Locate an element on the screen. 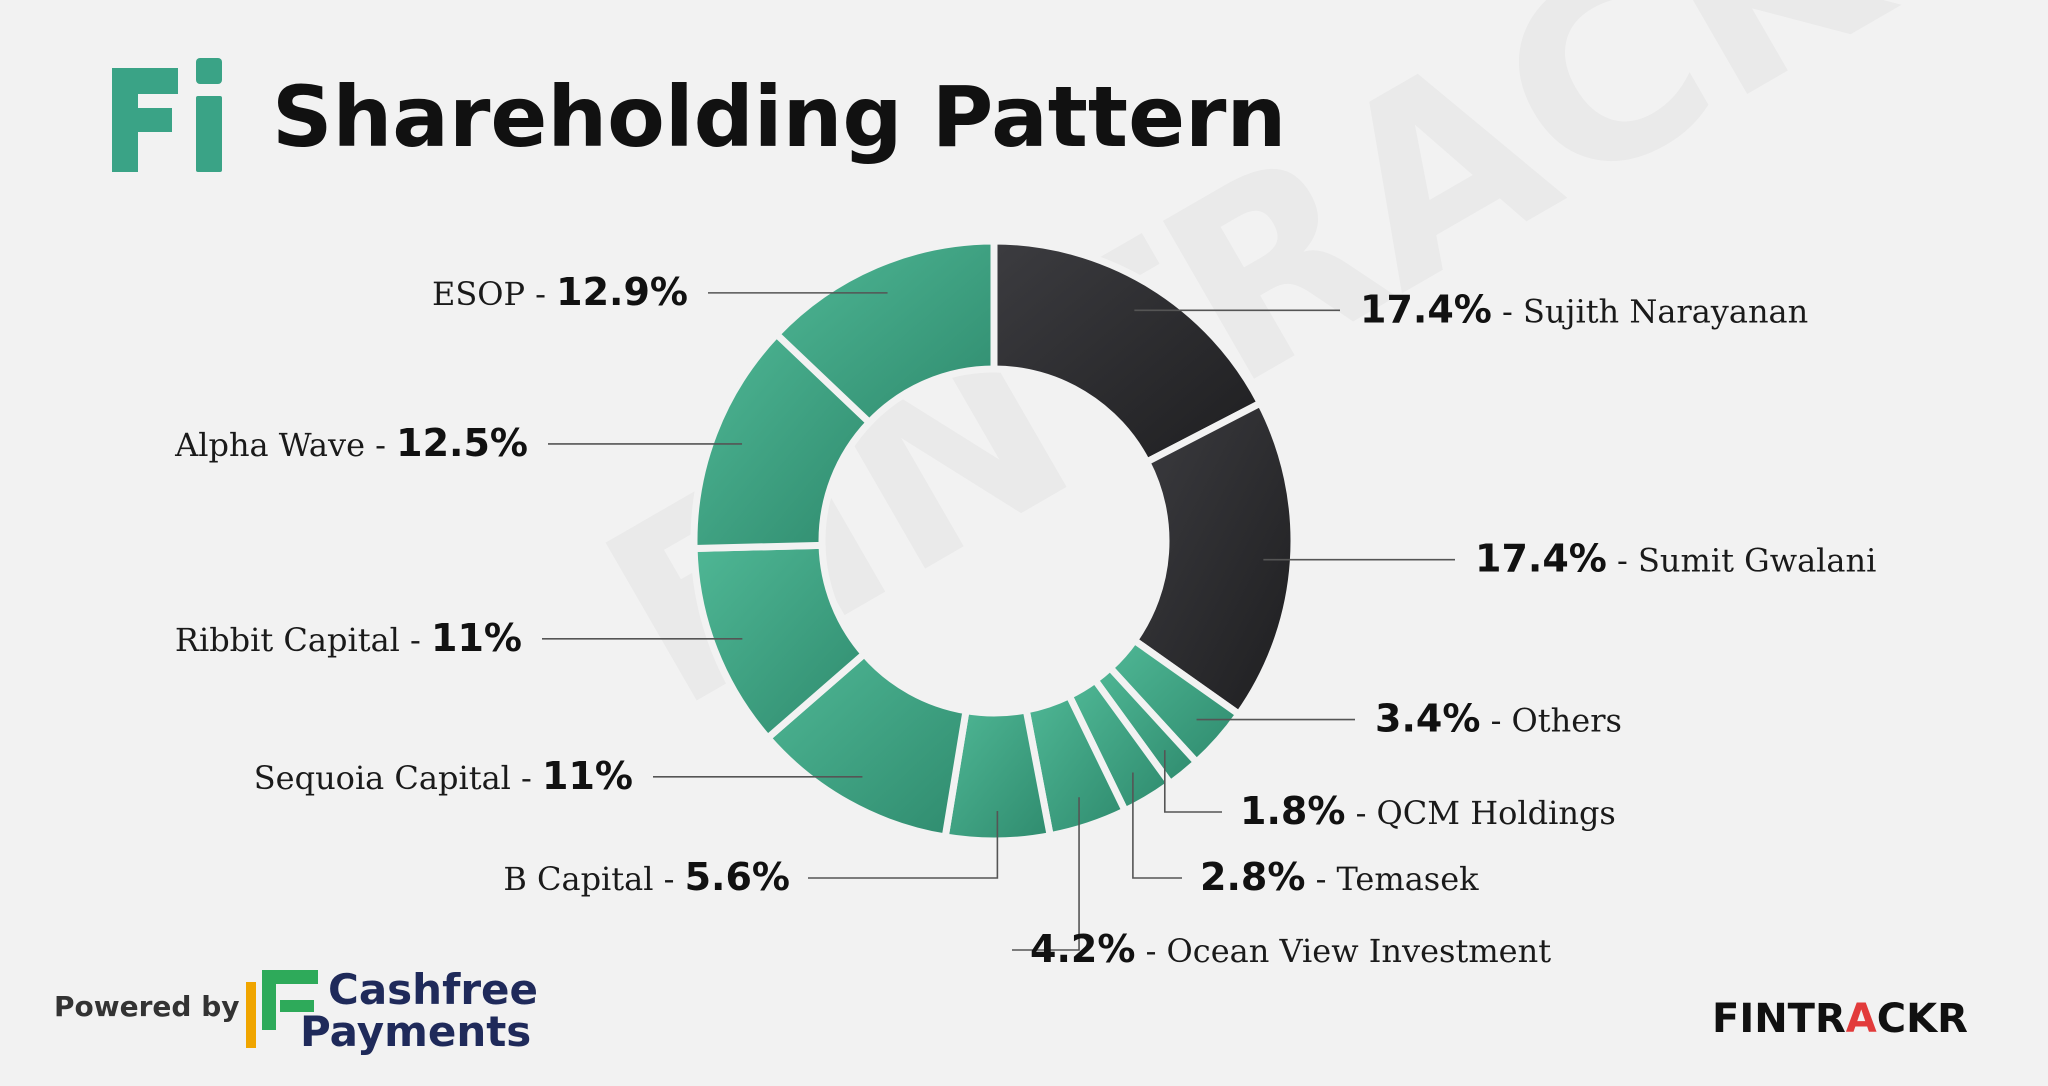 This screenshot has height=1086, width=2048. slice-label: Alpha Wave - 12.5% is located at coordinates (351, 443).